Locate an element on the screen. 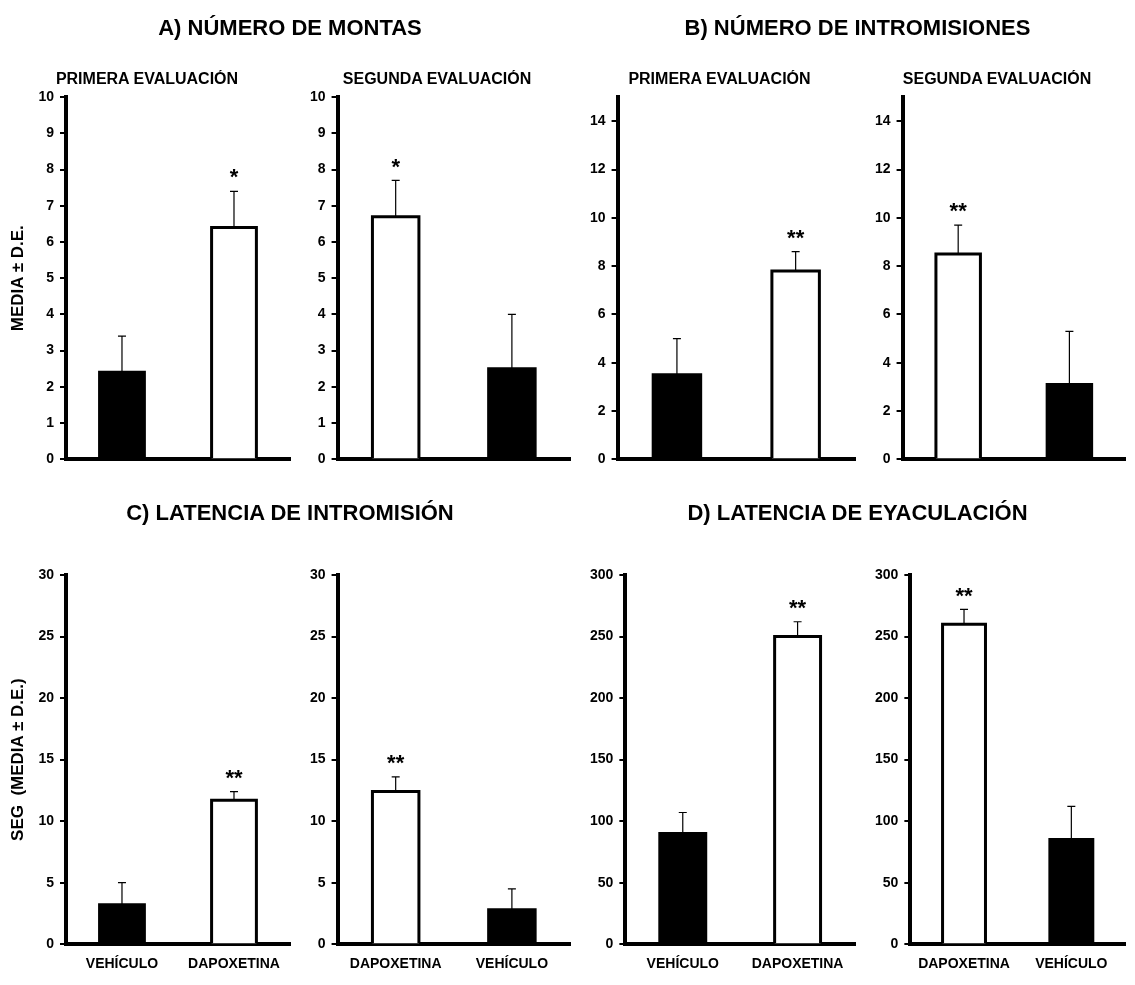  chart-title: D) LATENCIA DE EYACULACIÓN is located at coordinates (857, 513).